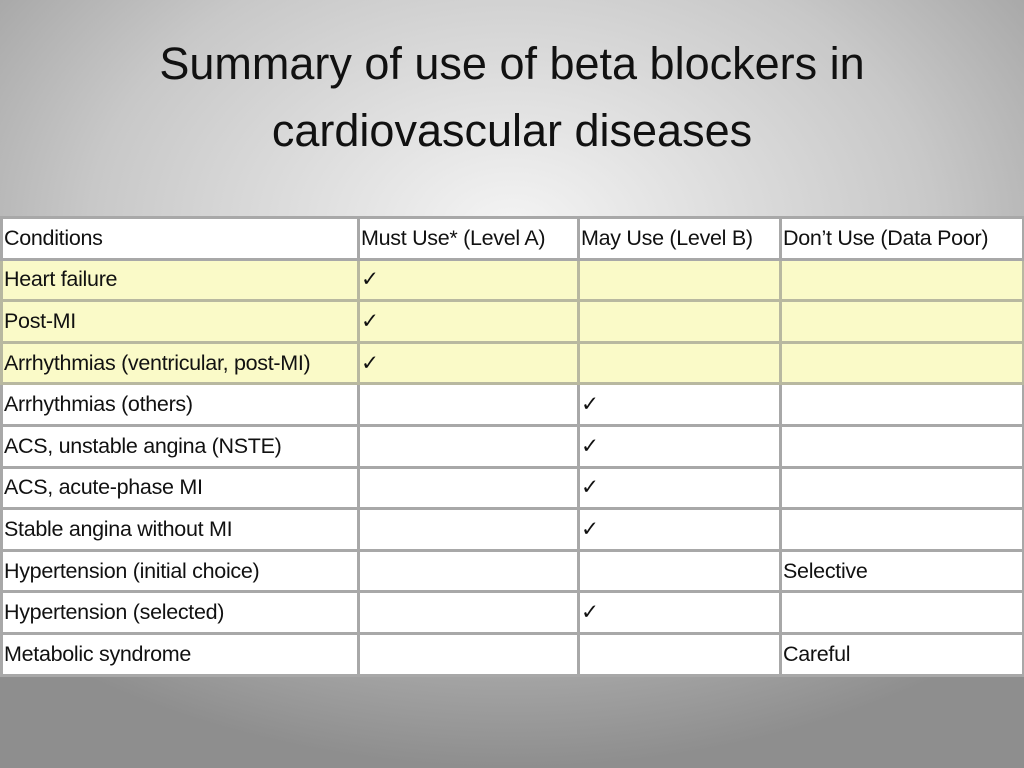 Image resolution: width=1024 pixels, height=768 pixels. What do you see at coordinates (180, 321) in the screenshot?
I see `condition-cell: Post-MI` at bounding box center [180, 321].